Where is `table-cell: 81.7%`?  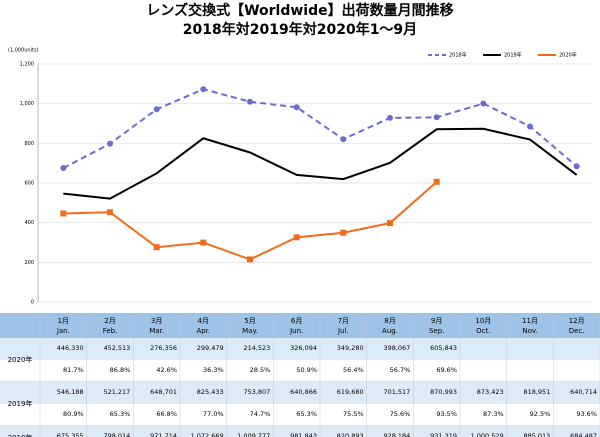
table-cell: 81.7% is located at coordinates (73, 370).